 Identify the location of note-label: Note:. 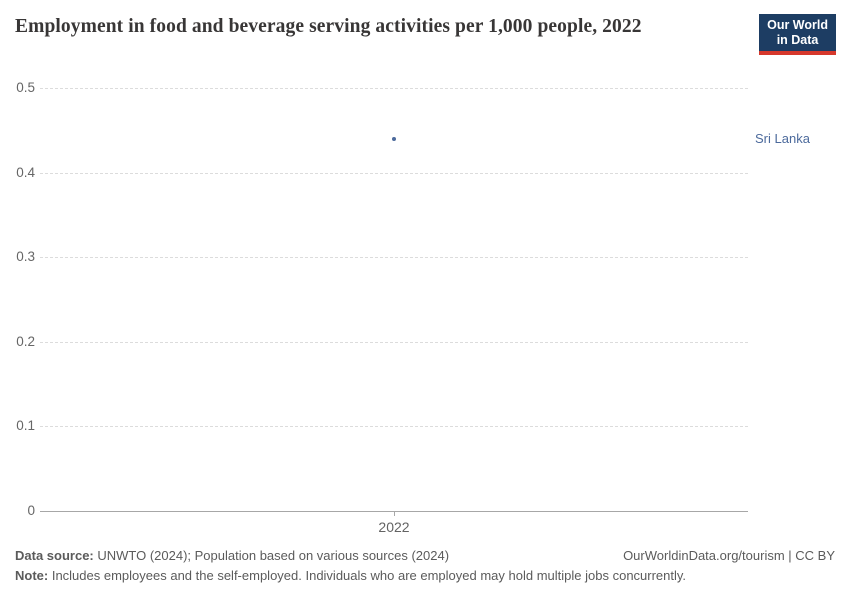
(32, 575).